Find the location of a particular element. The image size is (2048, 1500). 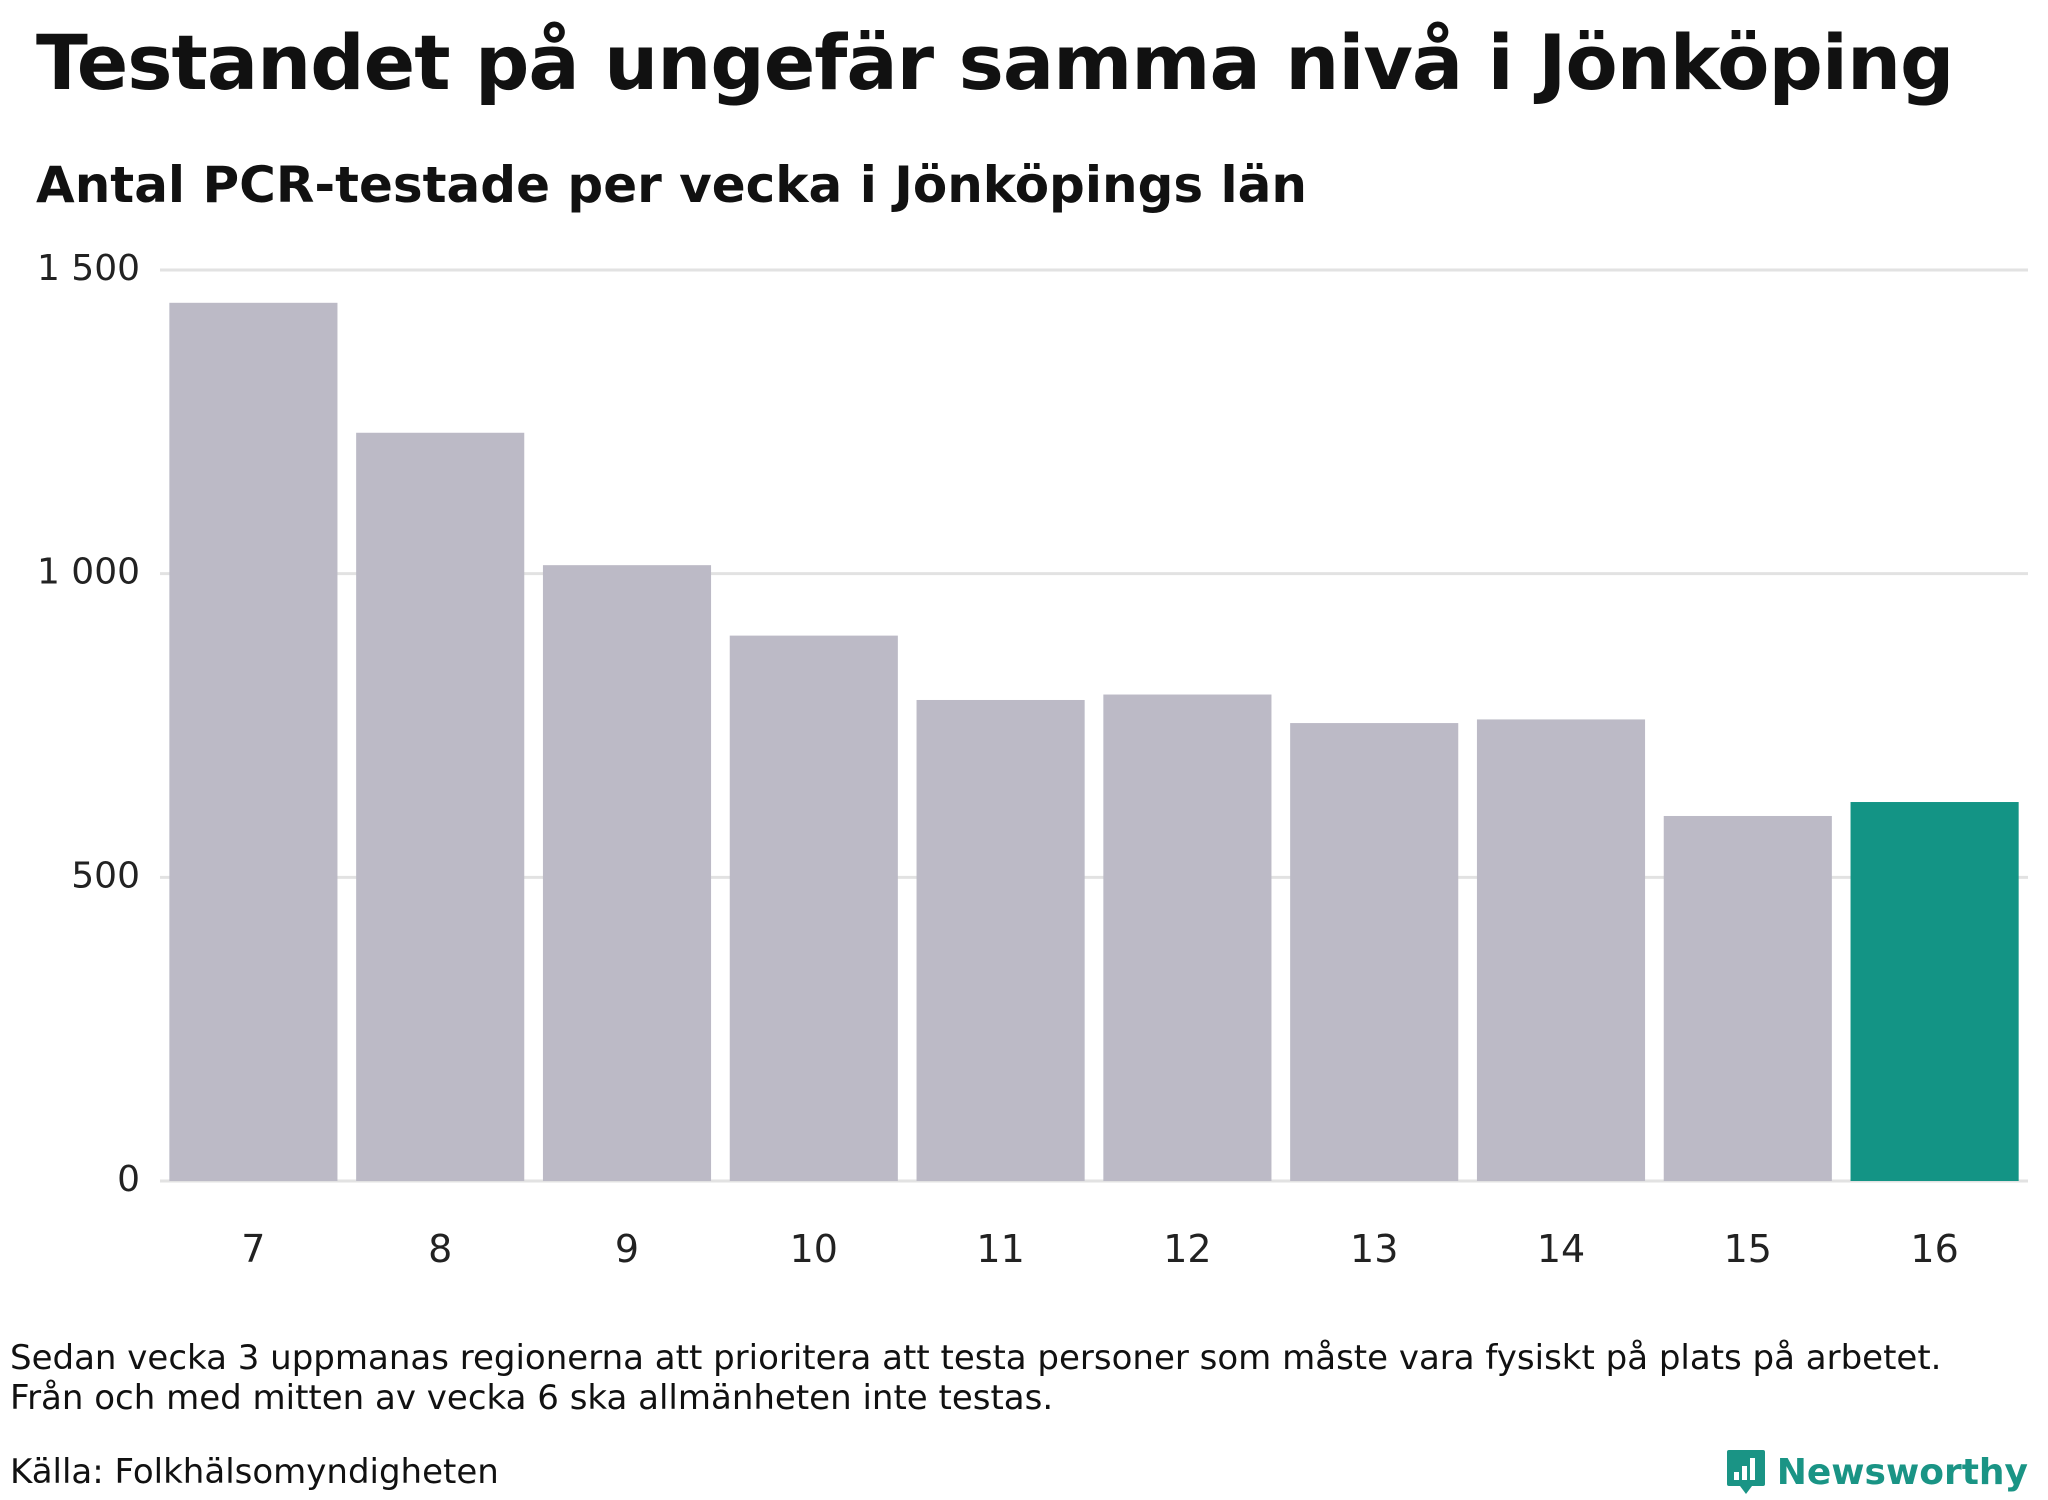

y-tick-label: 1 500 is located at coordinates (88, 268).